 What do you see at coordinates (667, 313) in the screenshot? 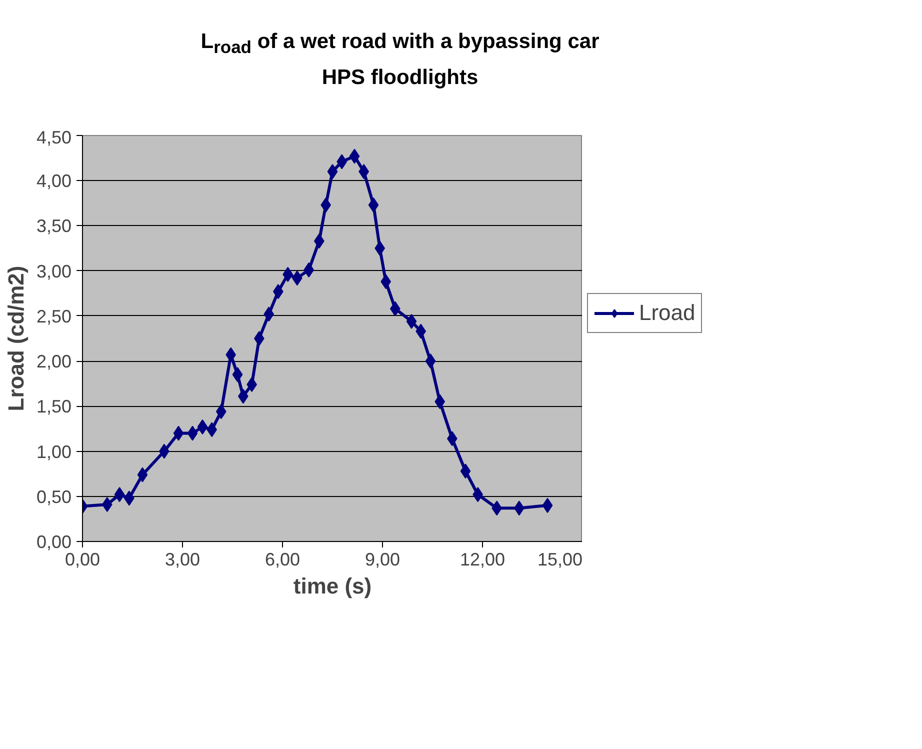
I see `legend-label: Lroad` at bounding box center [667, 313].